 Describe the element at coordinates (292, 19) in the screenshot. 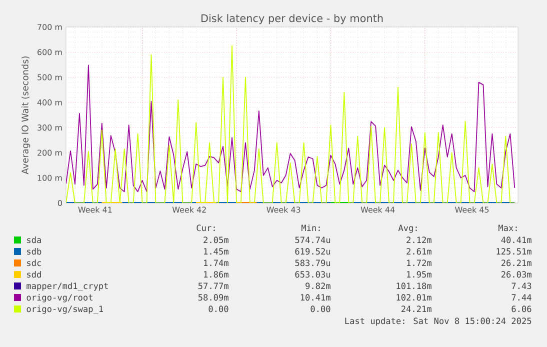

I see `chart-title: Disk latency per device - by month` at that location.